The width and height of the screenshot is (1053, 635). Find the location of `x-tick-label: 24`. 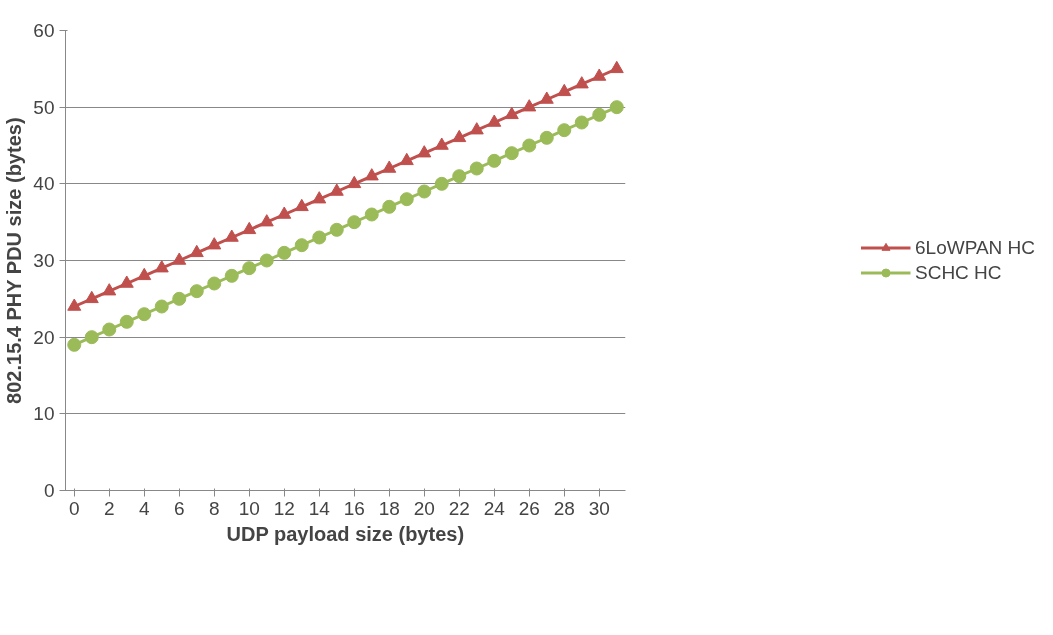

x-tick-label: 24 is located at coordinates (494, 508).